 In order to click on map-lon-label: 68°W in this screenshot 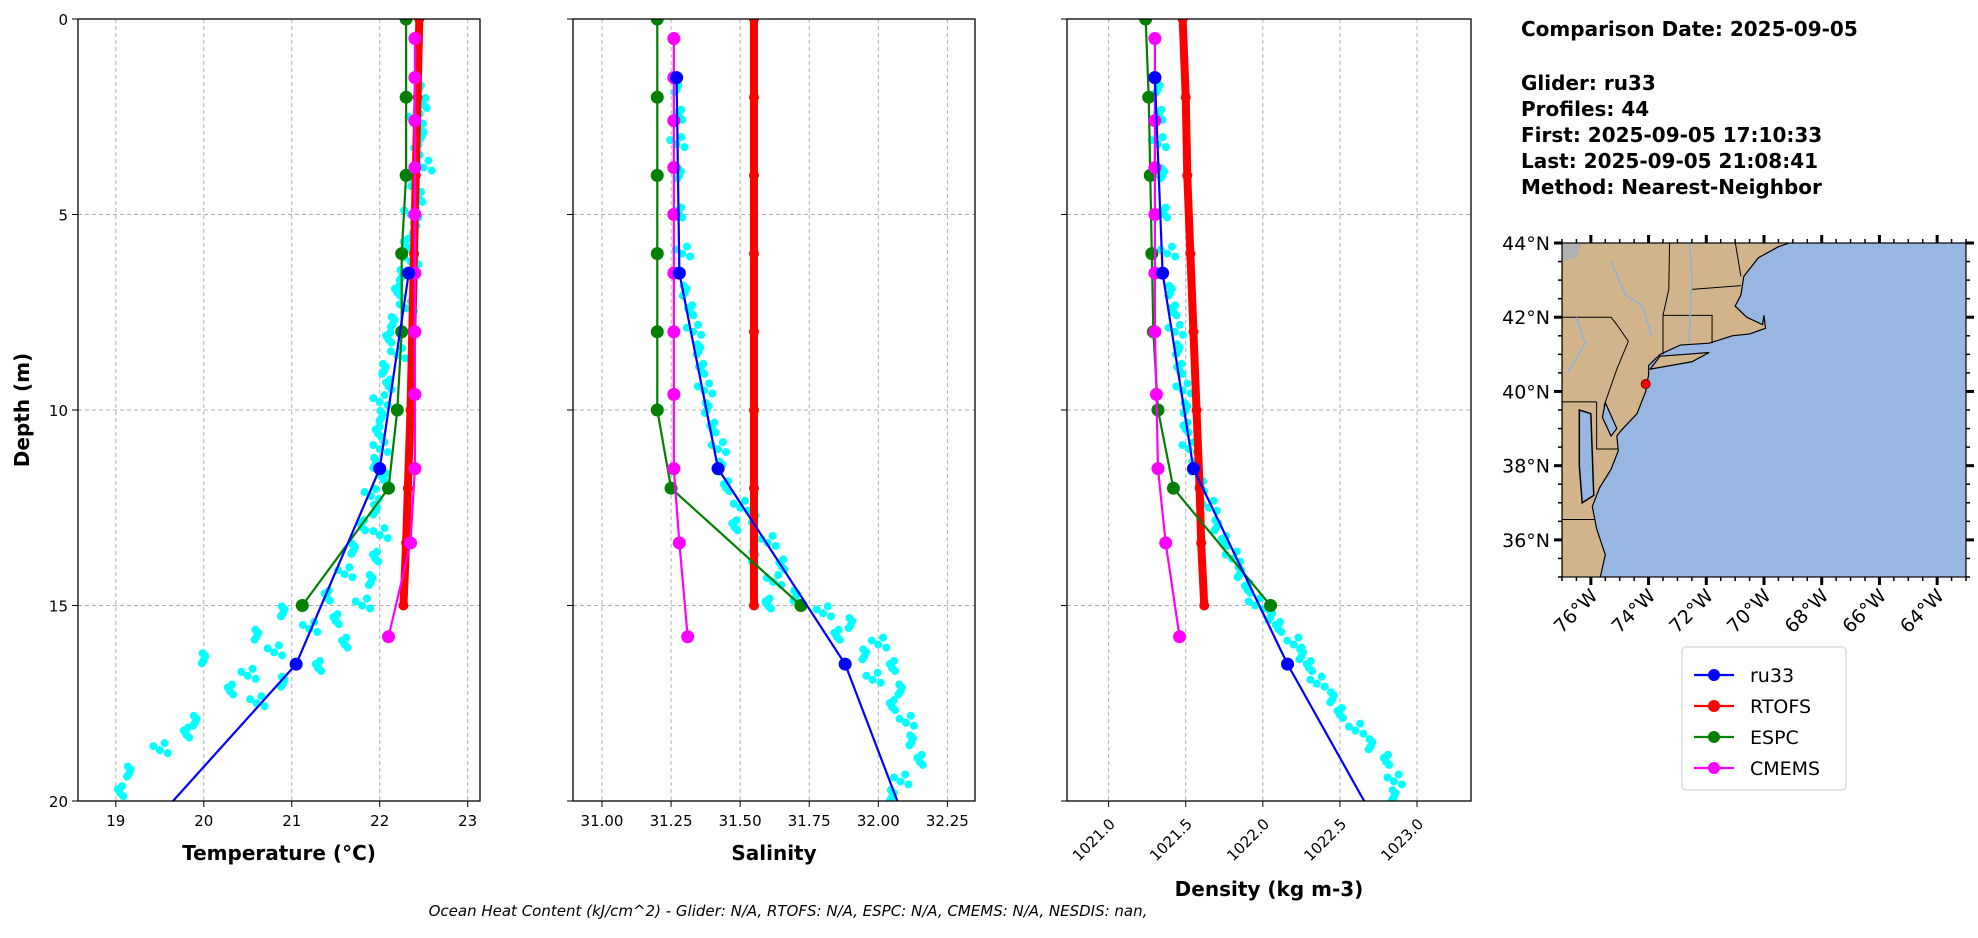, I will do `click(1807, 611)`.